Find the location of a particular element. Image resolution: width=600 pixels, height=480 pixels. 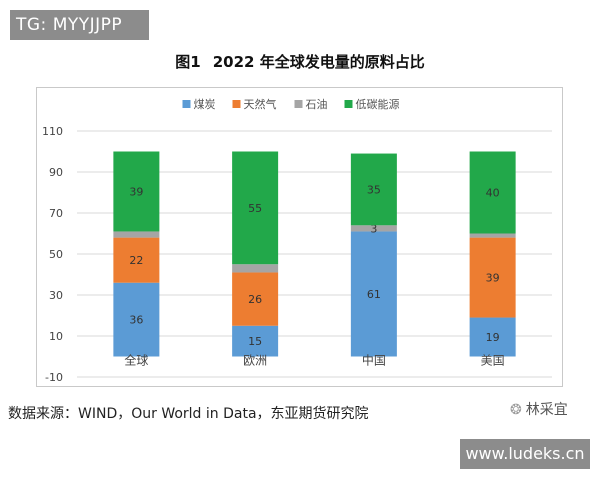

legend-label-0: 煤炭 is located at coordinates (205, 104).